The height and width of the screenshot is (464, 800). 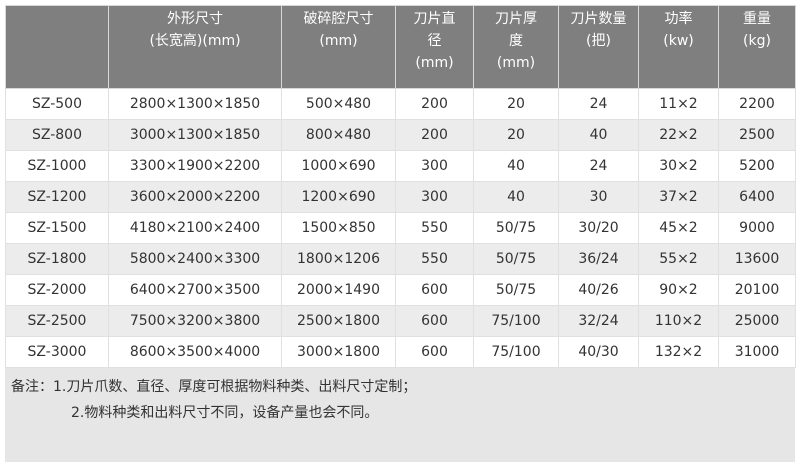 I want to click on table-cell: 22×2, so click(x=678, y=135).